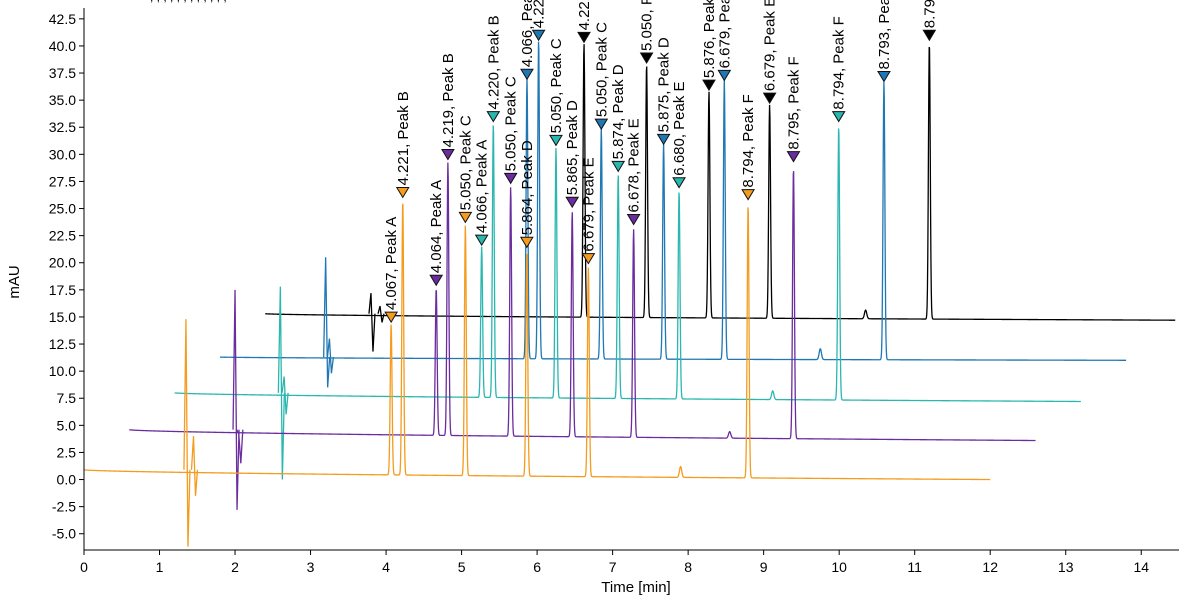 The width and height of the screenshot is (1182, 597). I want to click on peak-label: 4.064, Peak A, so click(436, 226).